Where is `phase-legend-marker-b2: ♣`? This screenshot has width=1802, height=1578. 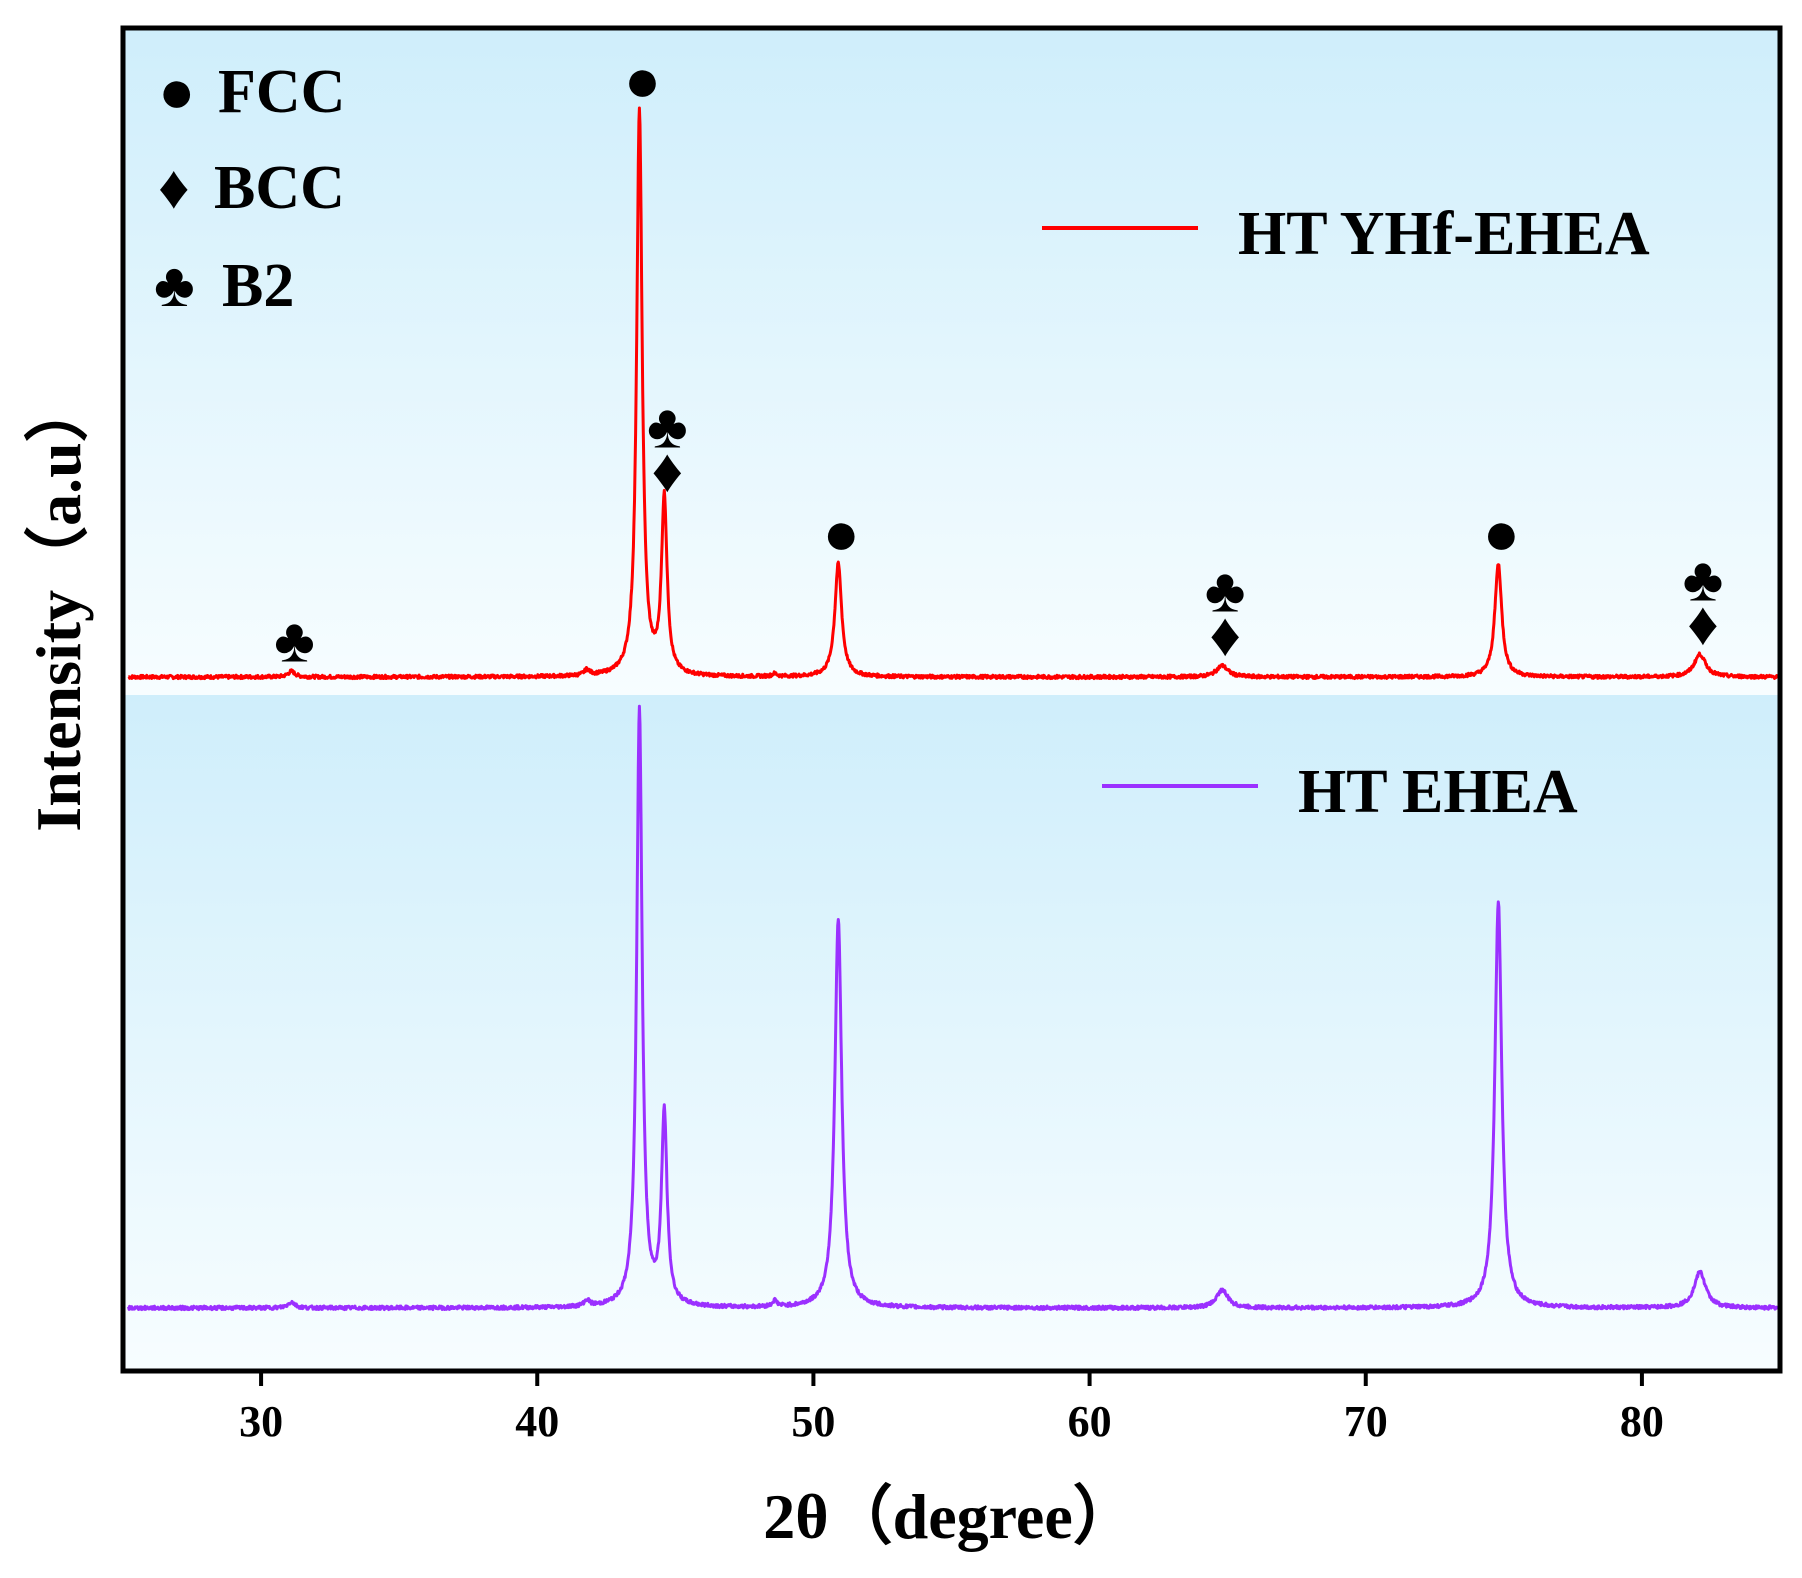
phase-legend-marker-b2: ♣ is located at coordinates (174, 286).